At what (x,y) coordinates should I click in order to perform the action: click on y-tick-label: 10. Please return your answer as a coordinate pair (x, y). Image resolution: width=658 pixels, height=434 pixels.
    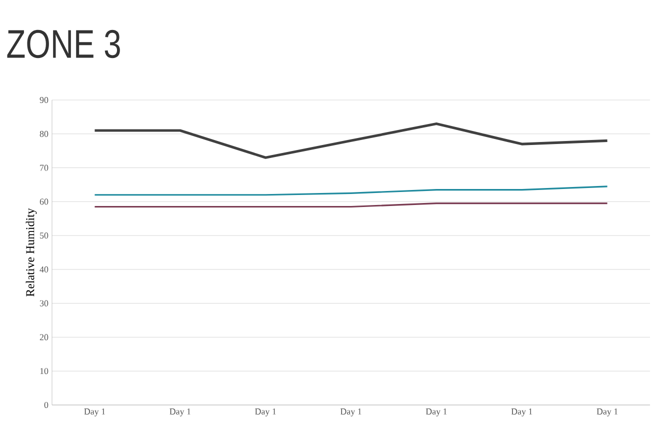
    Looking at the image, I should click on (44, 371).